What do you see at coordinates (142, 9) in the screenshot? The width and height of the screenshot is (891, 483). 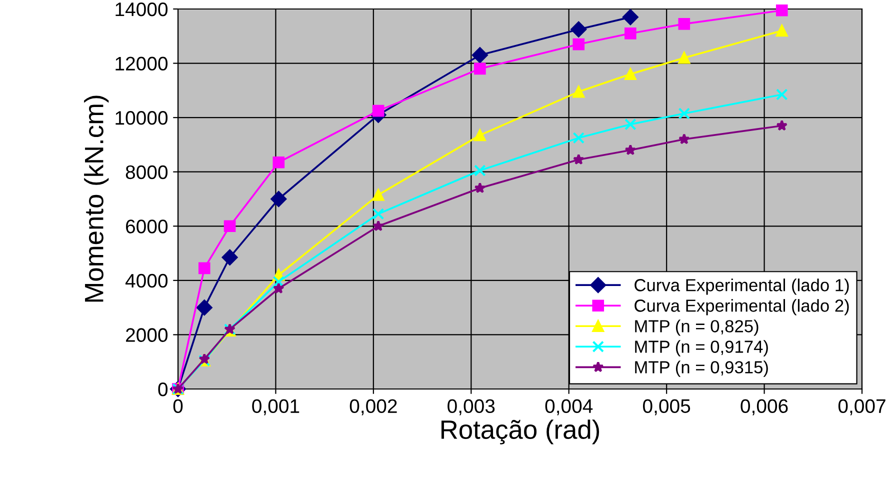 I see `y-tick-label: 14000` at bounding box center [142, 9].